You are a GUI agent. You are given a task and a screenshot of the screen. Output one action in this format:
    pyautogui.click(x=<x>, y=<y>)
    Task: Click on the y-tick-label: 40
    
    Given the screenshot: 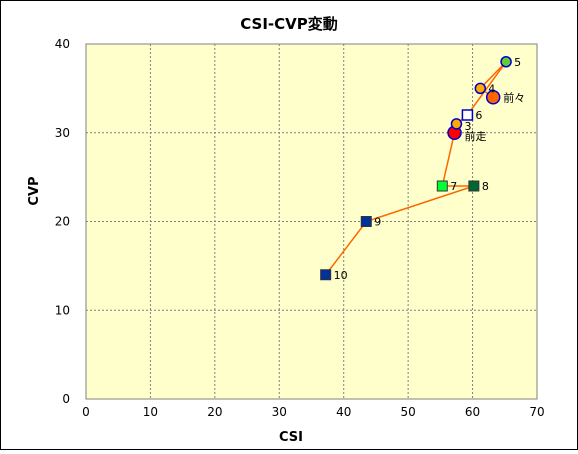 What is the action you would take?
    pyautogui.click(x=62, y=44)
    